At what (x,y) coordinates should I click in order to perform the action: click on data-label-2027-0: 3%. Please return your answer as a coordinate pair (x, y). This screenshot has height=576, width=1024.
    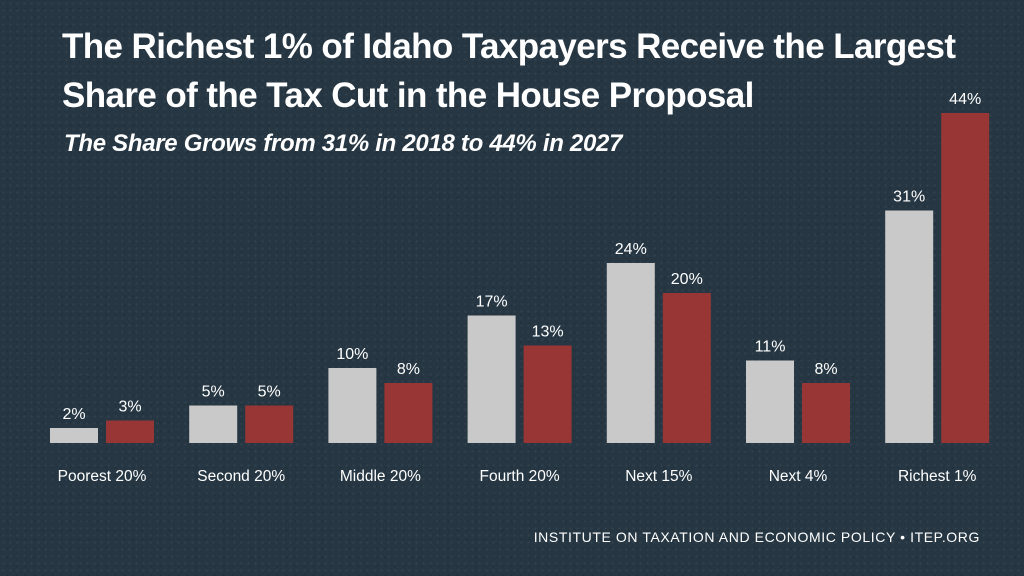
    Looking at the image, I should click on (129, 407).